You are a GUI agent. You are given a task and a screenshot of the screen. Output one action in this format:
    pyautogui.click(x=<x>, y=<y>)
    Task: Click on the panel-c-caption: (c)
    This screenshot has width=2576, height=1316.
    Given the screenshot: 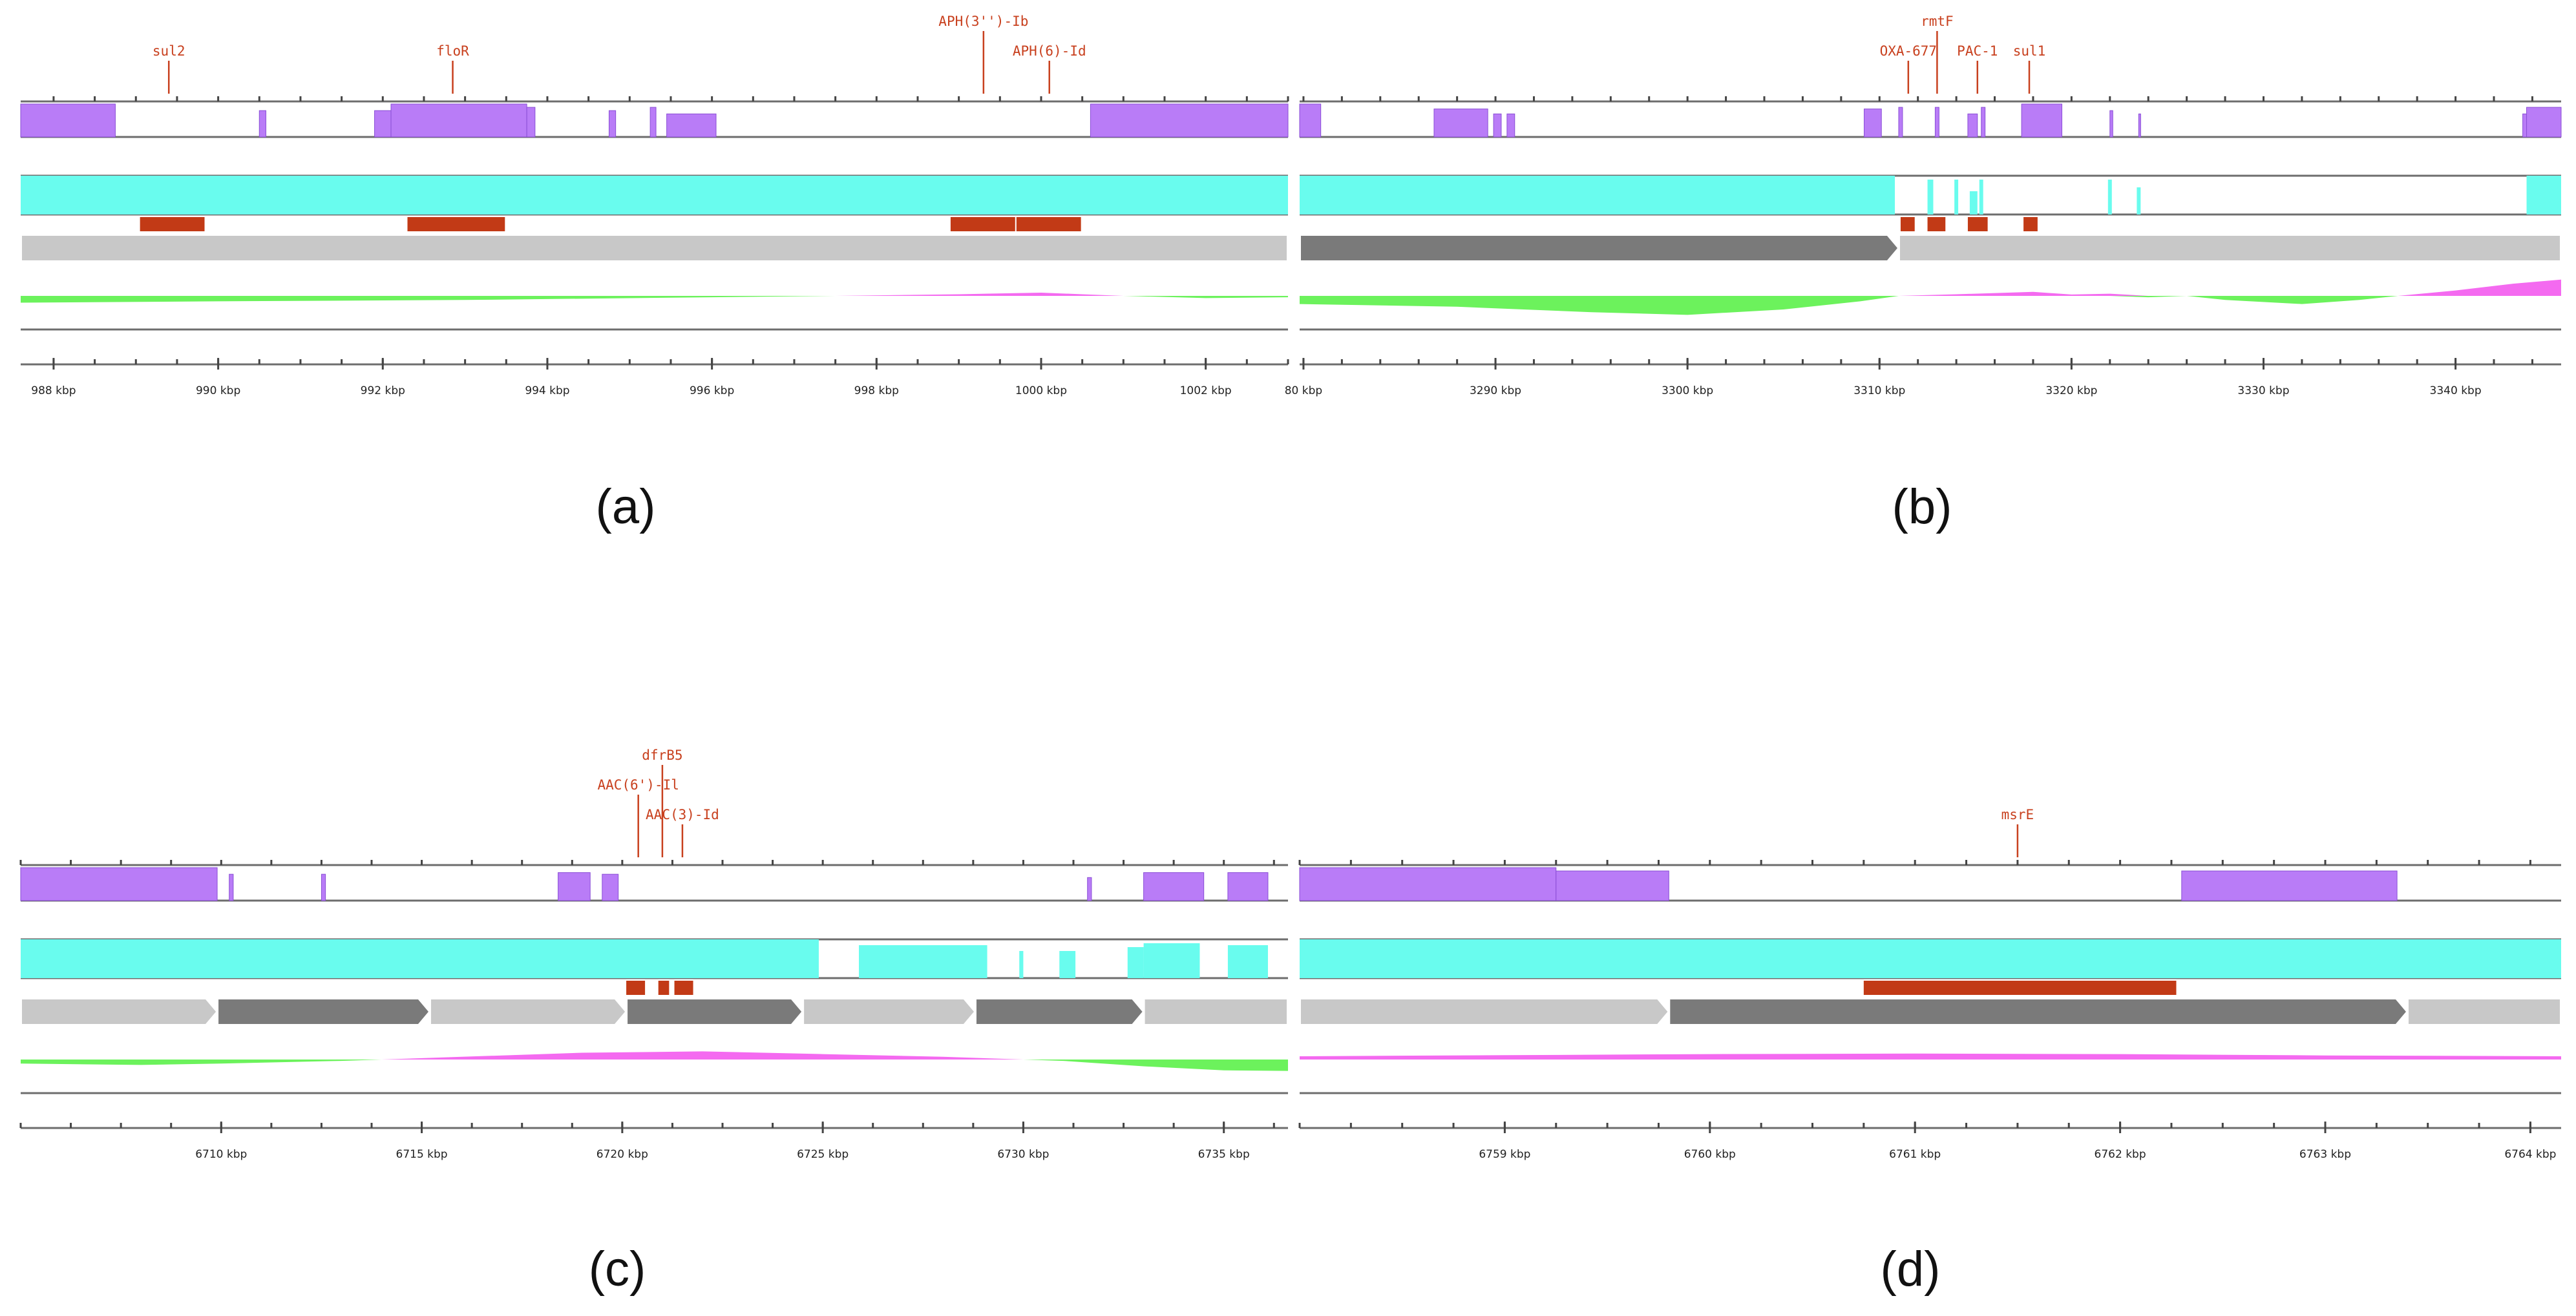 What is the action you would take?
    pyautogui.click(x=617, y=1269)
    